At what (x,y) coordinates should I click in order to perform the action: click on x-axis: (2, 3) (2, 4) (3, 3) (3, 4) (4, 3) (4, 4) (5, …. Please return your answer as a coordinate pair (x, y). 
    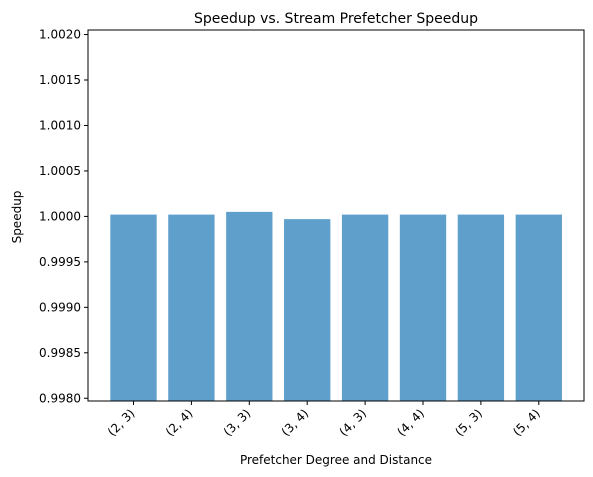
    Looking at the image, I should click on (324, 420).